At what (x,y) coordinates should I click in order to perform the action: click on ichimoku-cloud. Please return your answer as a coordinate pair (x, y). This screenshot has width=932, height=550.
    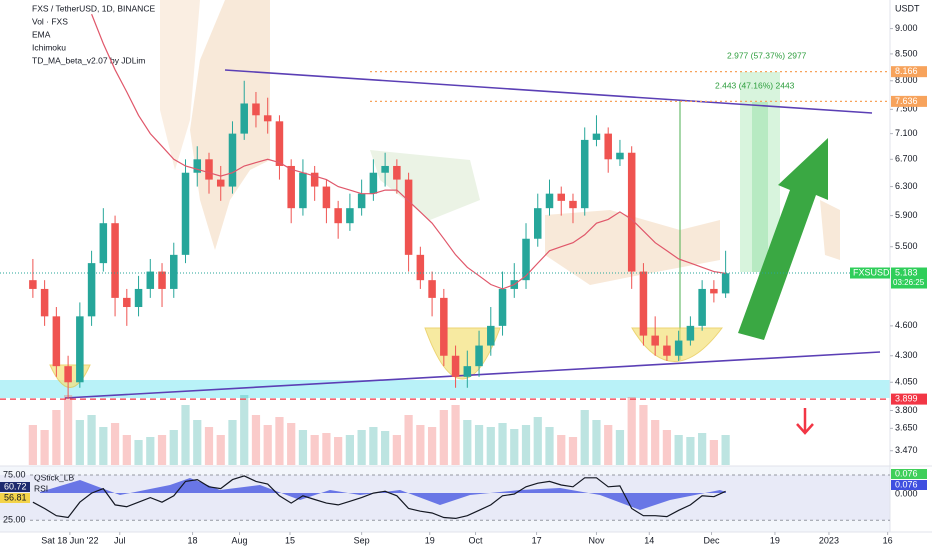
    Looking at the image, I should click on (230, 125).